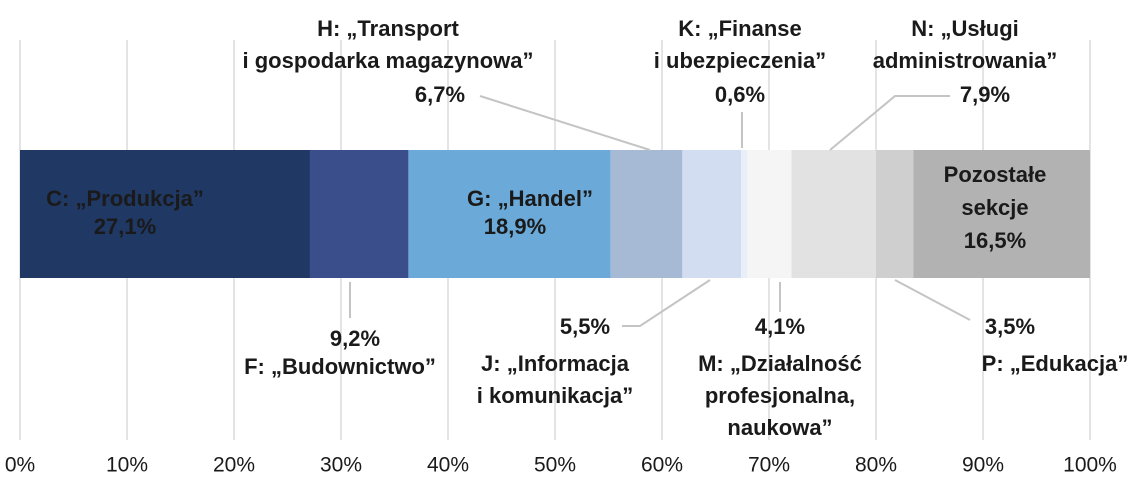 The width and height of the screenshot is (1142, 477). I want to click on x-tick-label: 100%, so click(1090, 465).